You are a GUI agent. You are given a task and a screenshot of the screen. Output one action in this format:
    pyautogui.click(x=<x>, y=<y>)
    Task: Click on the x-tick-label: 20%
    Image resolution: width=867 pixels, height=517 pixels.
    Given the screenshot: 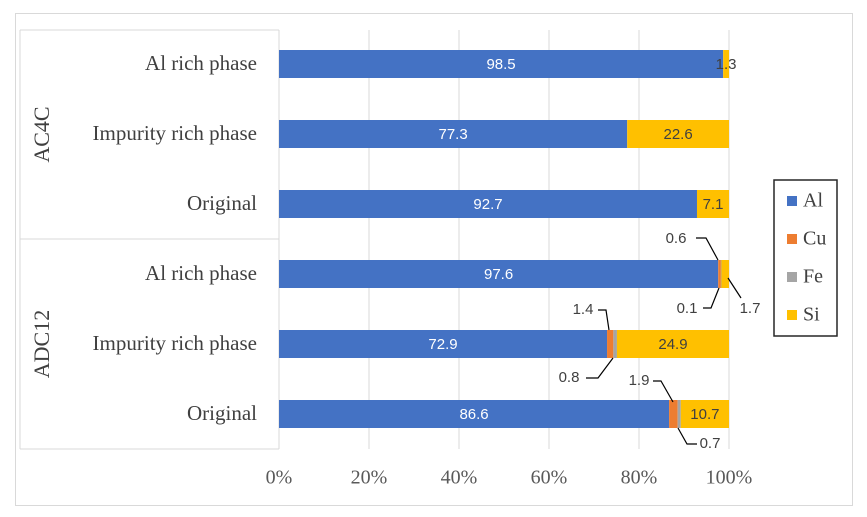 What is the action you would take?
    pyautogui.click(x=369, y=478)
    